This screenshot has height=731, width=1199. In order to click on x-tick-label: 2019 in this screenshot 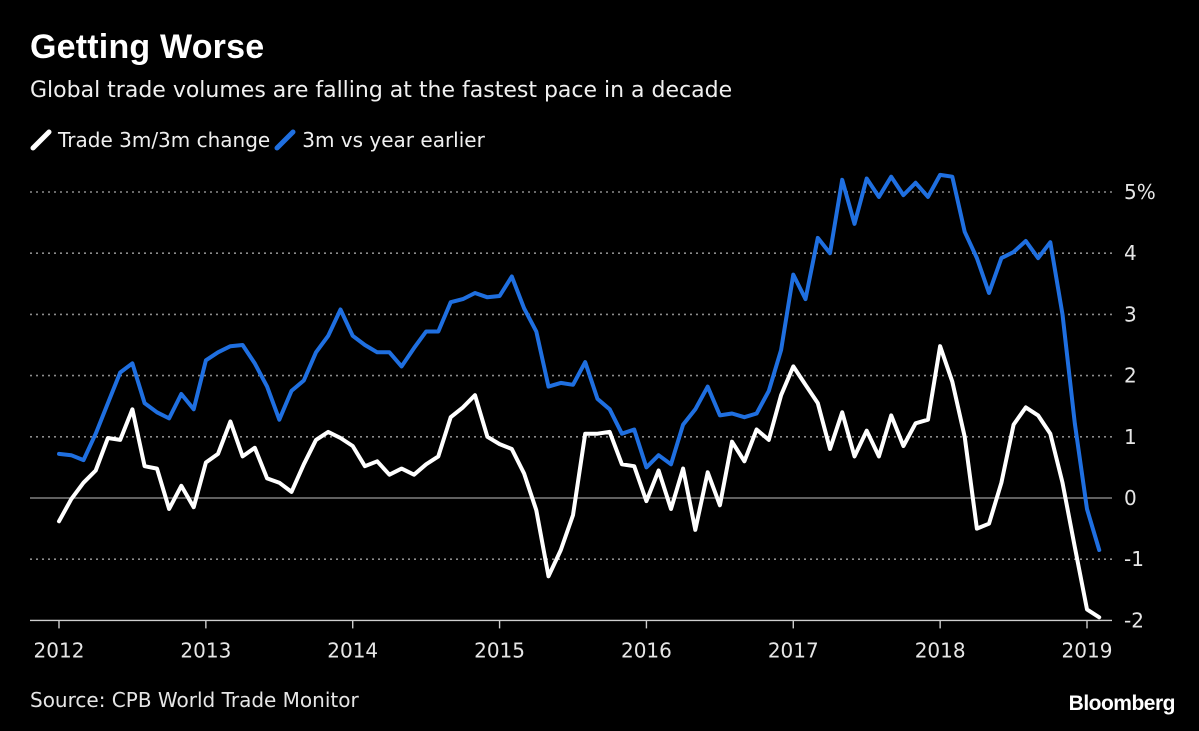, I will do `click(1087, 650)`.